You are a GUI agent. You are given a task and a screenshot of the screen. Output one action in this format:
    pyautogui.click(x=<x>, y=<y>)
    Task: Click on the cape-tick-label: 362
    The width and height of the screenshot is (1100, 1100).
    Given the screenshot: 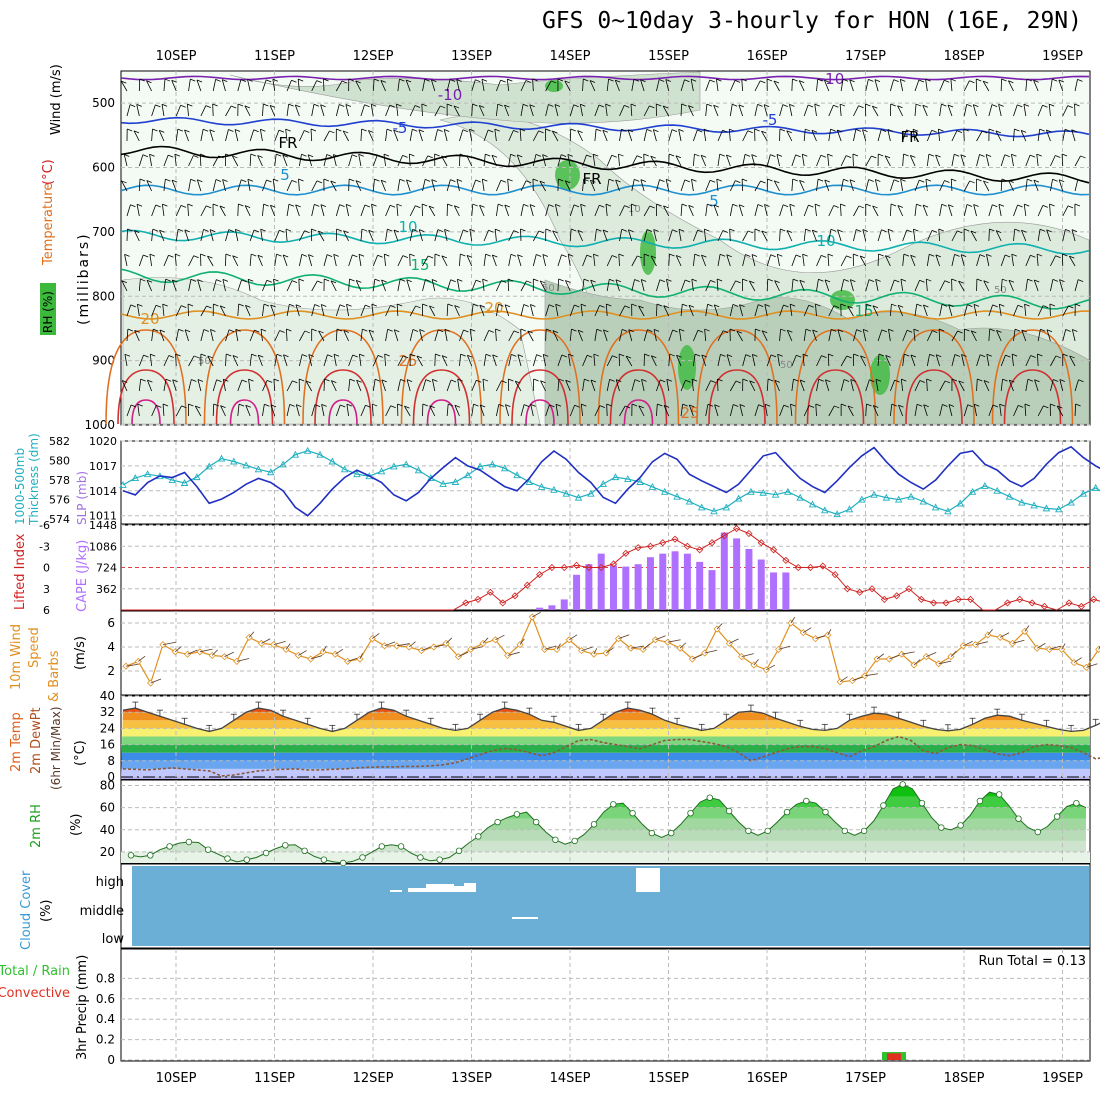 What is the action you would take?
    pyautogui.click(x=106, y=589)
    